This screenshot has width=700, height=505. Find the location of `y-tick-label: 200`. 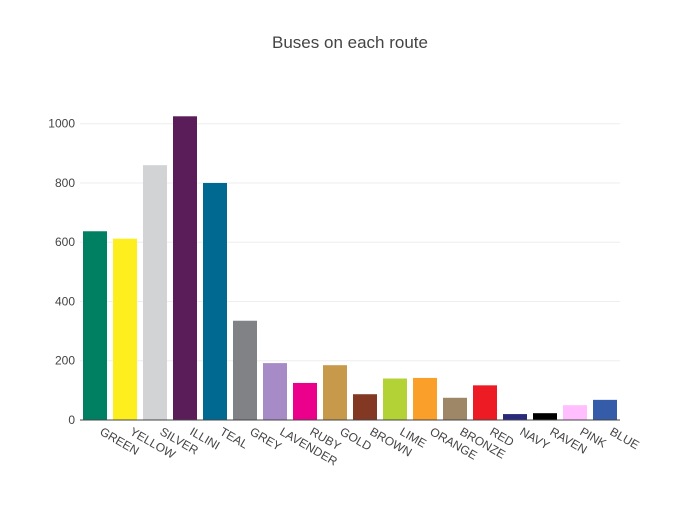

y-tick-label: 200 is located at coordinates (65, 361).